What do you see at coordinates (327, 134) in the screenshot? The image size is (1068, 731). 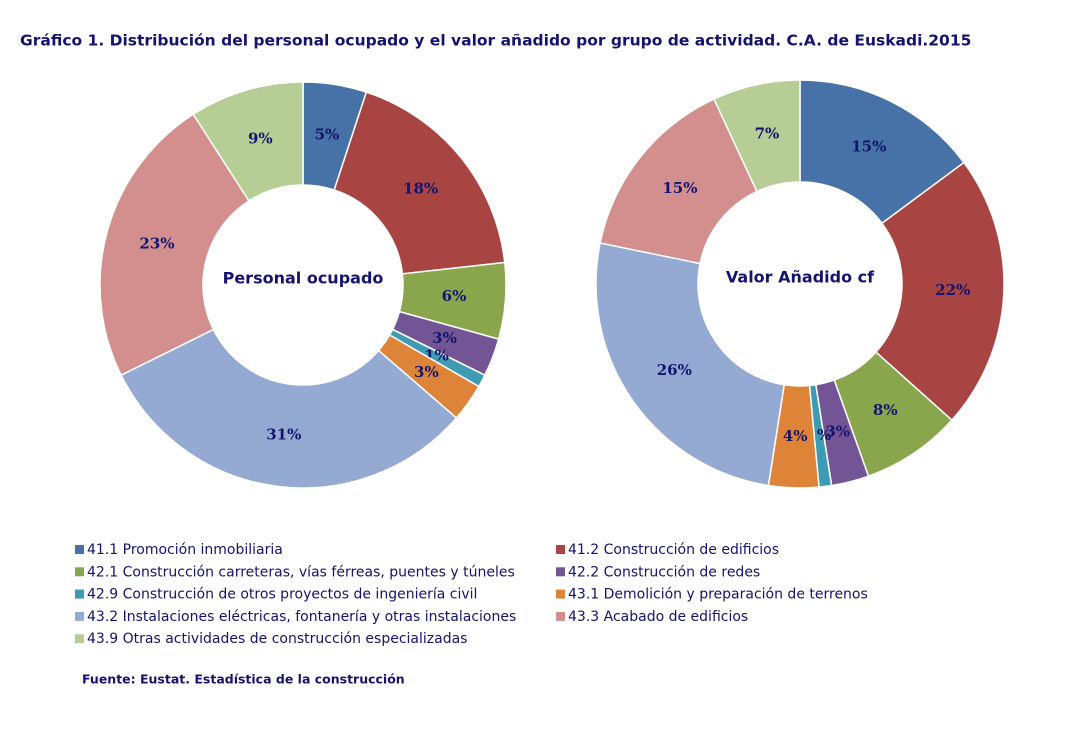 I see `data-label: 5%` at bounding box center [327, 134].